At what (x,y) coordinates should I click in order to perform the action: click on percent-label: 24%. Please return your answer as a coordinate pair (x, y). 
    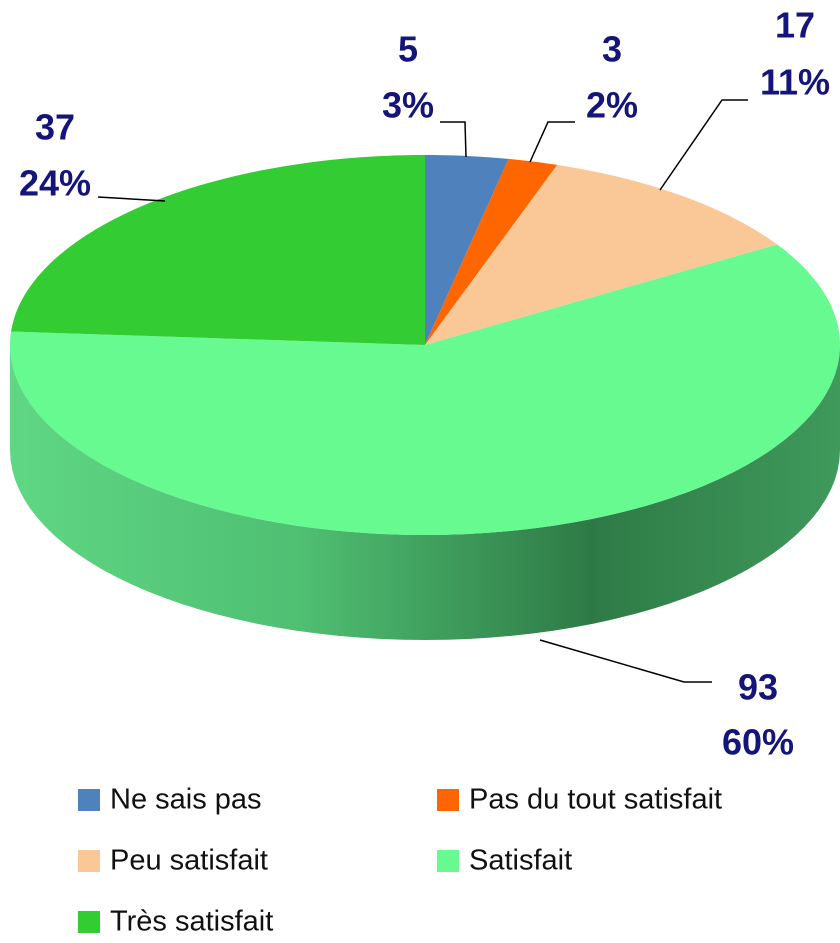
    Looking at the image, I should click on (55, 183).